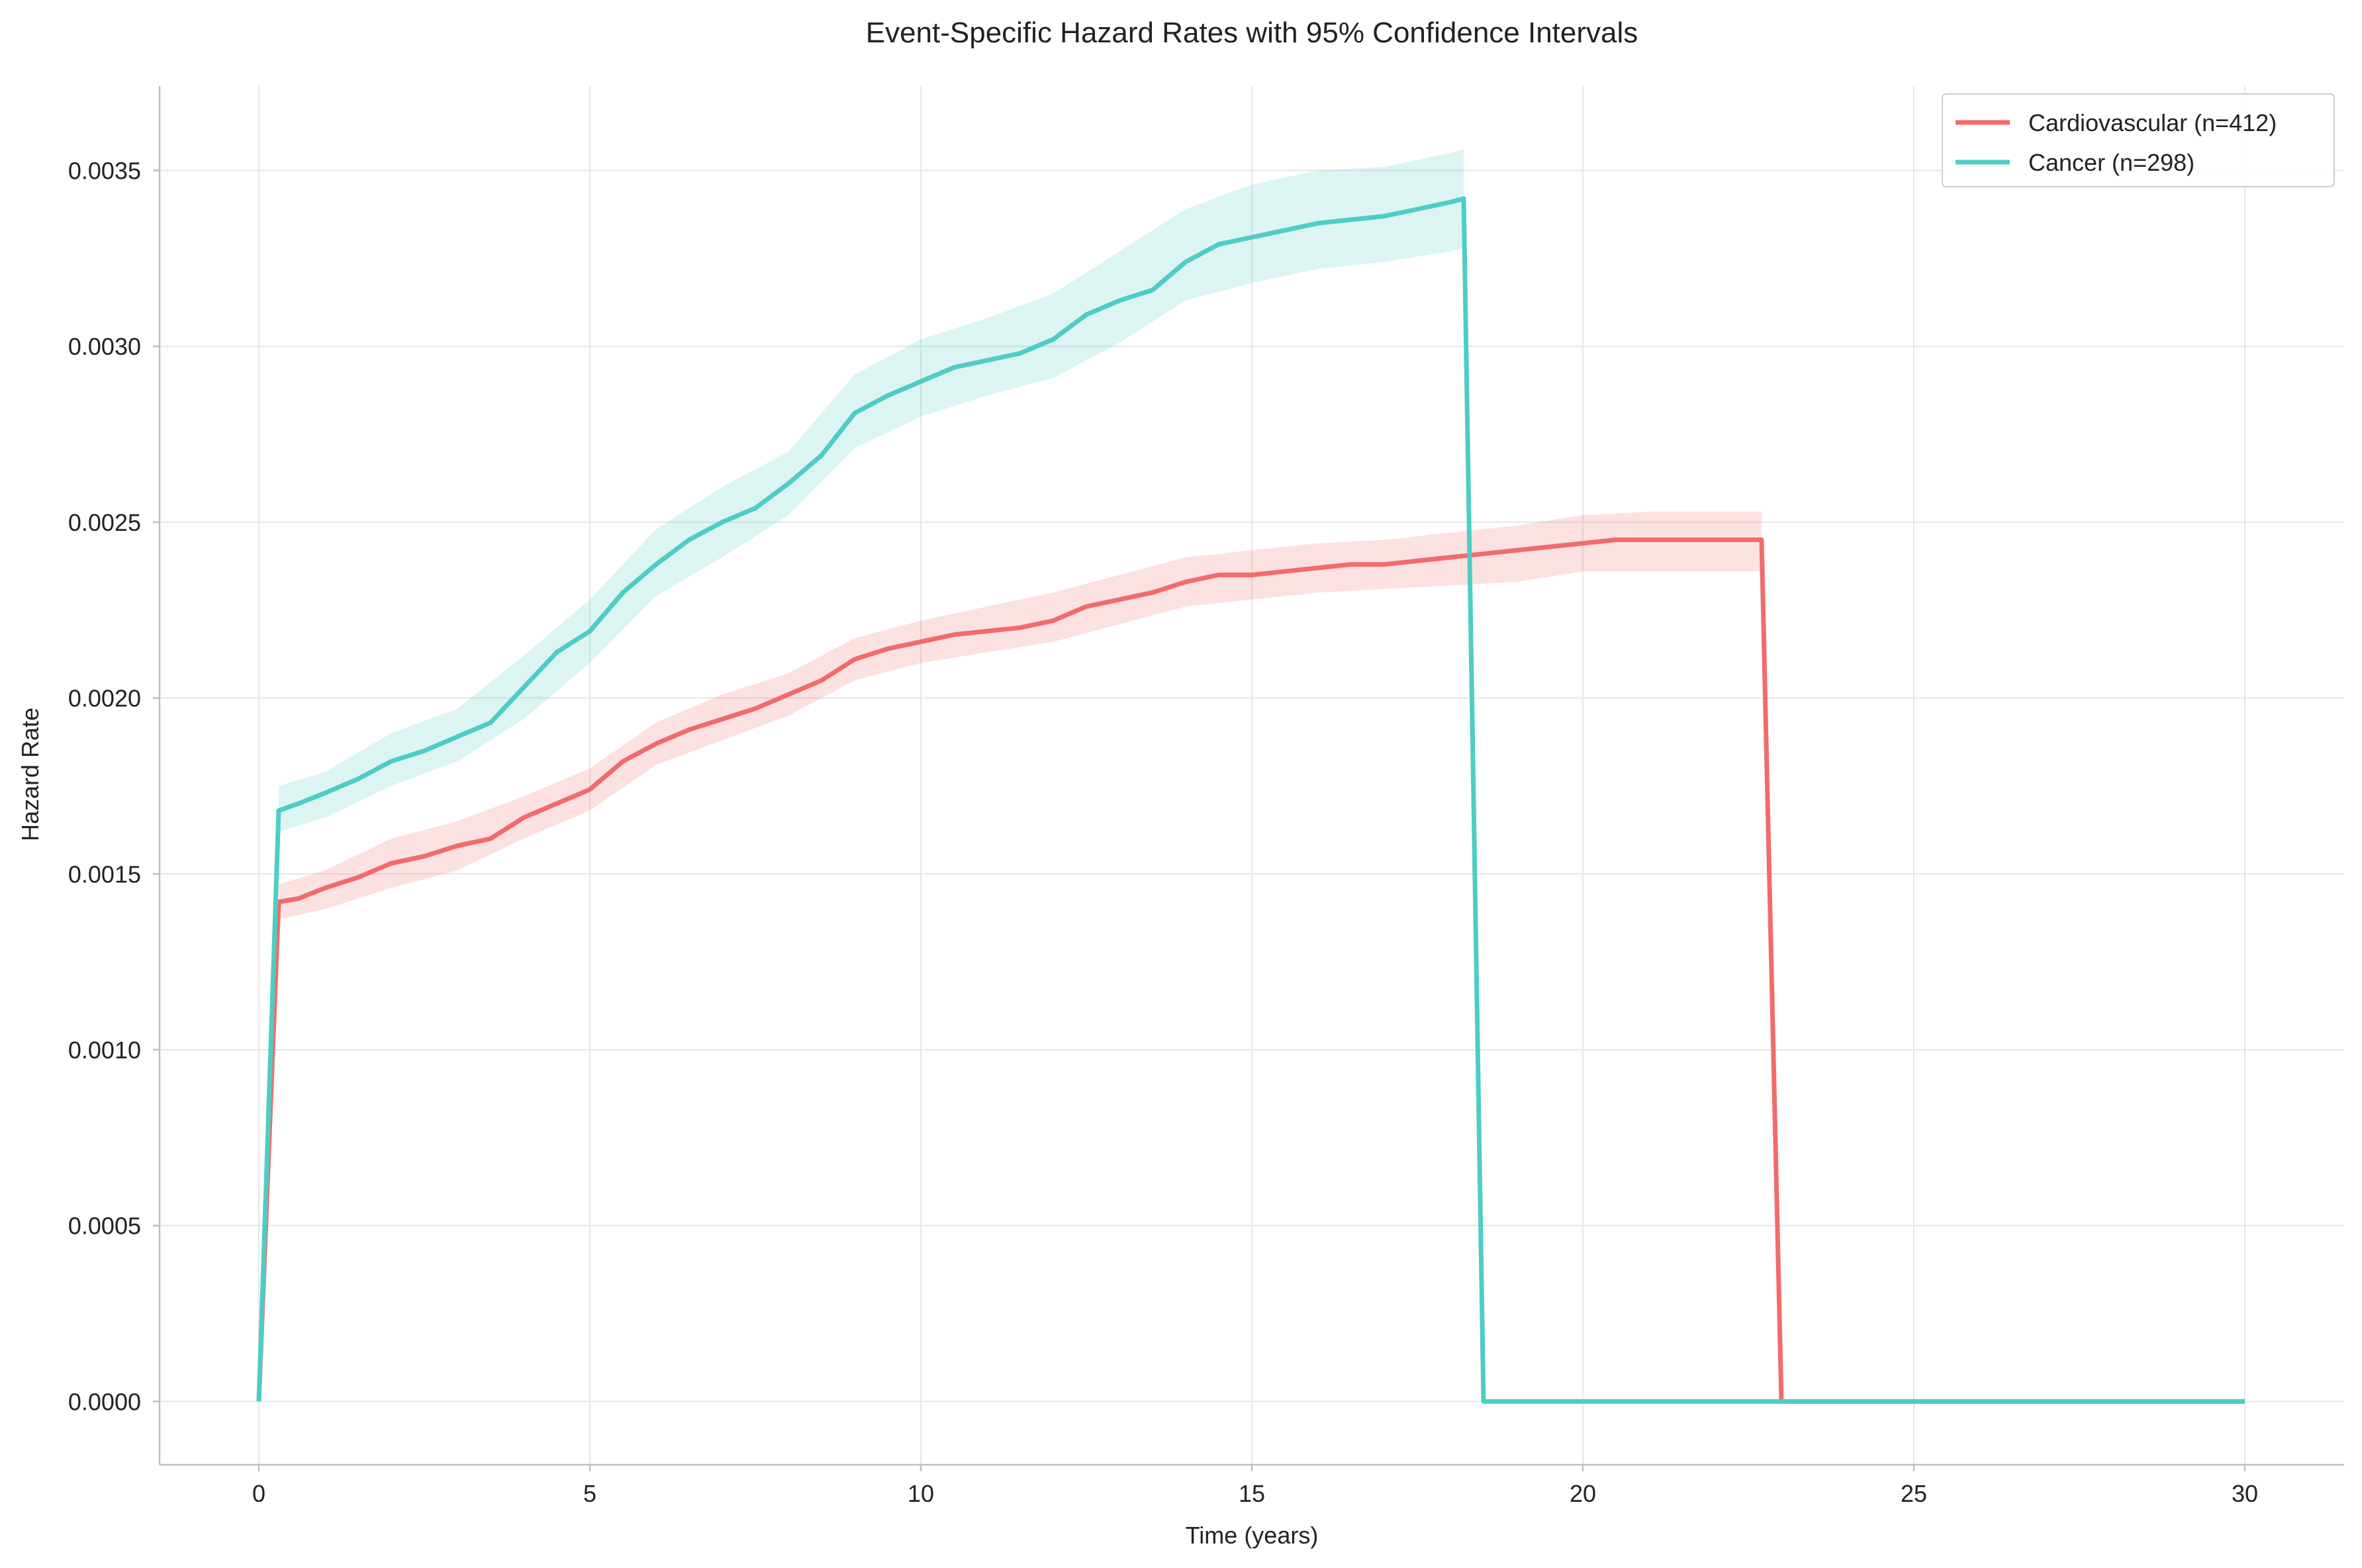 The height and width of the screenshot is (1568, 2362). Describe the element at coordinates (1583, 1493) in the screenshot. I see `x-tick-label: 20` at that location.